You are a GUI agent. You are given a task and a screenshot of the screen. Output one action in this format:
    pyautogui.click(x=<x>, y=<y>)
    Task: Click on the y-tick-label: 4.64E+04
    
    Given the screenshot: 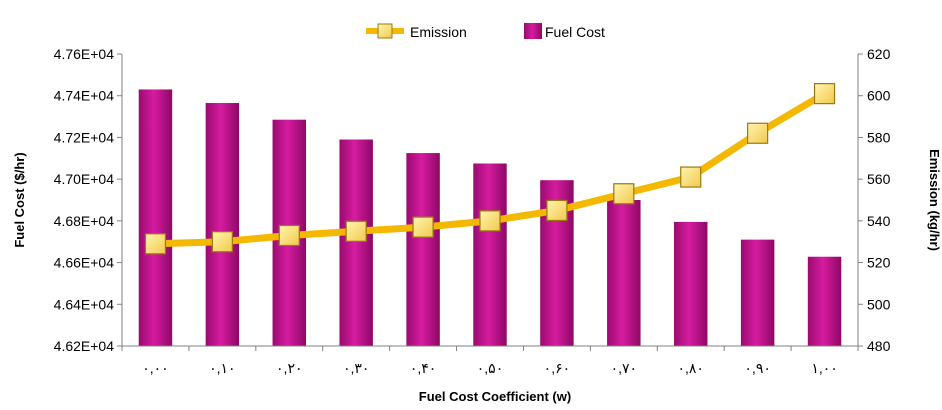 What is the action you would take?
    pyautogui.click(x=84, y=304)
    